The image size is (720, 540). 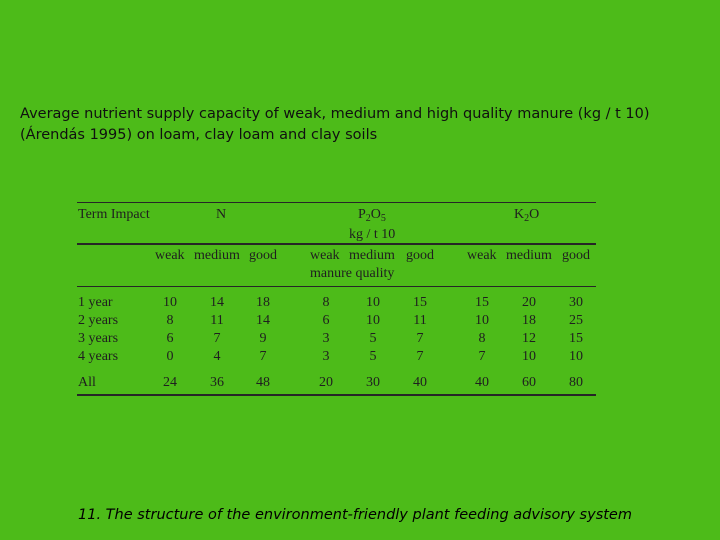 What do you see at coordinates (576, 320) in the screenshot?
I see `table-cell: 25` at bounding box center [576, 320].